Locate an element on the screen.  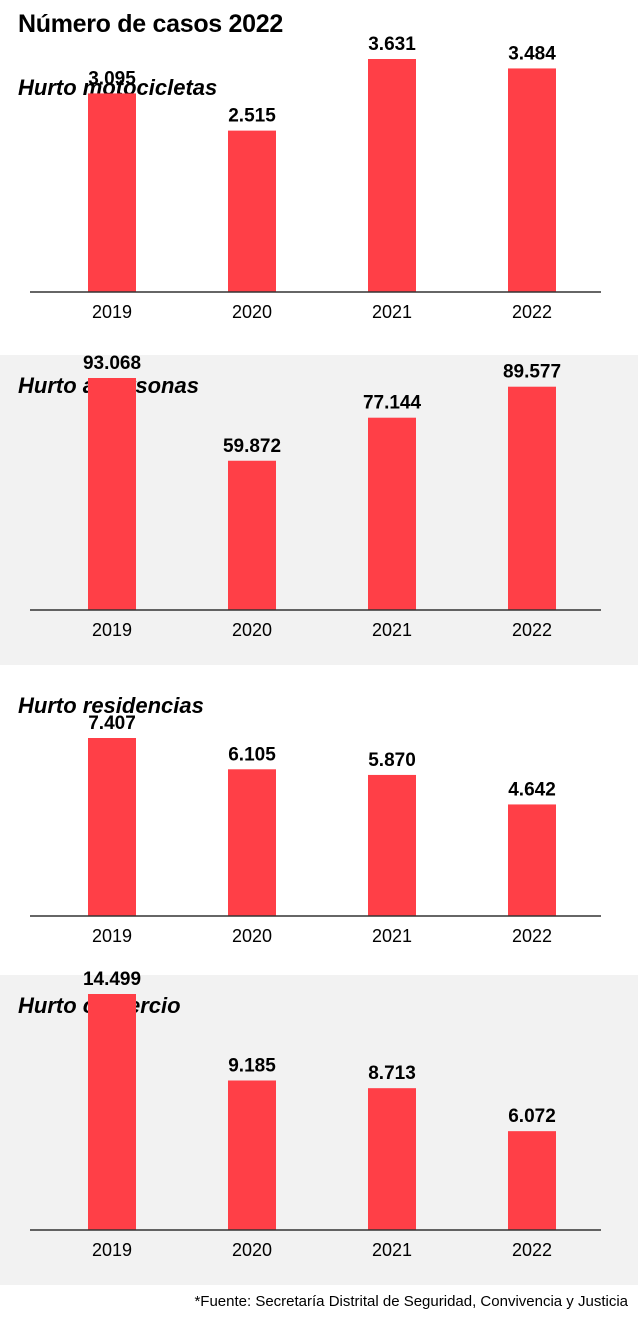
value-label: 9.185 is located at coordinates (252, 1065).